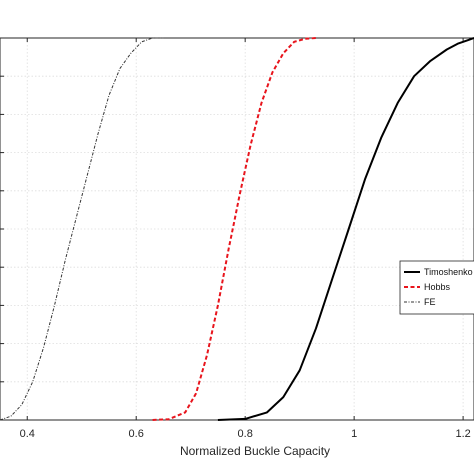  I want to click on legend-label-timoshenko: Timoshenko, so click(448, 272).